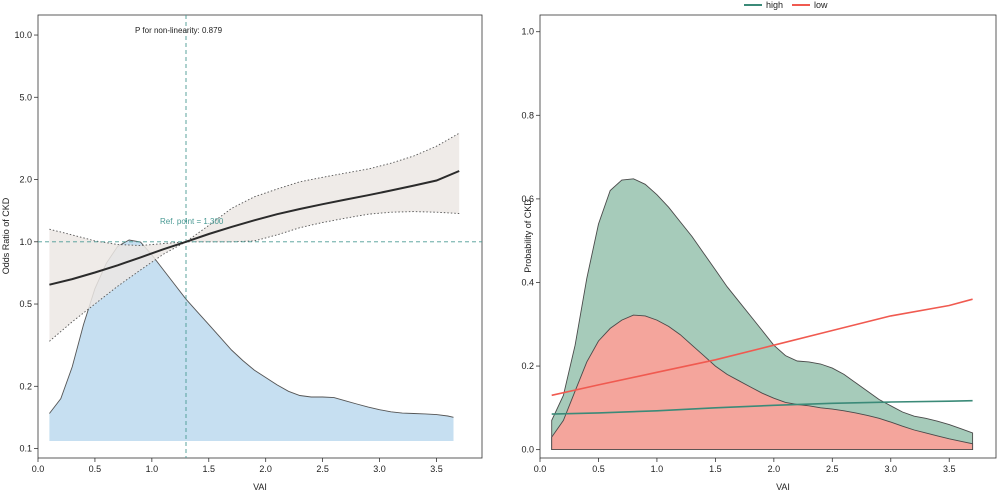  I want to click on right-y-ticks: 0.0 0.2 0.4 0.6 0.8 1.0, so click(530, 241).